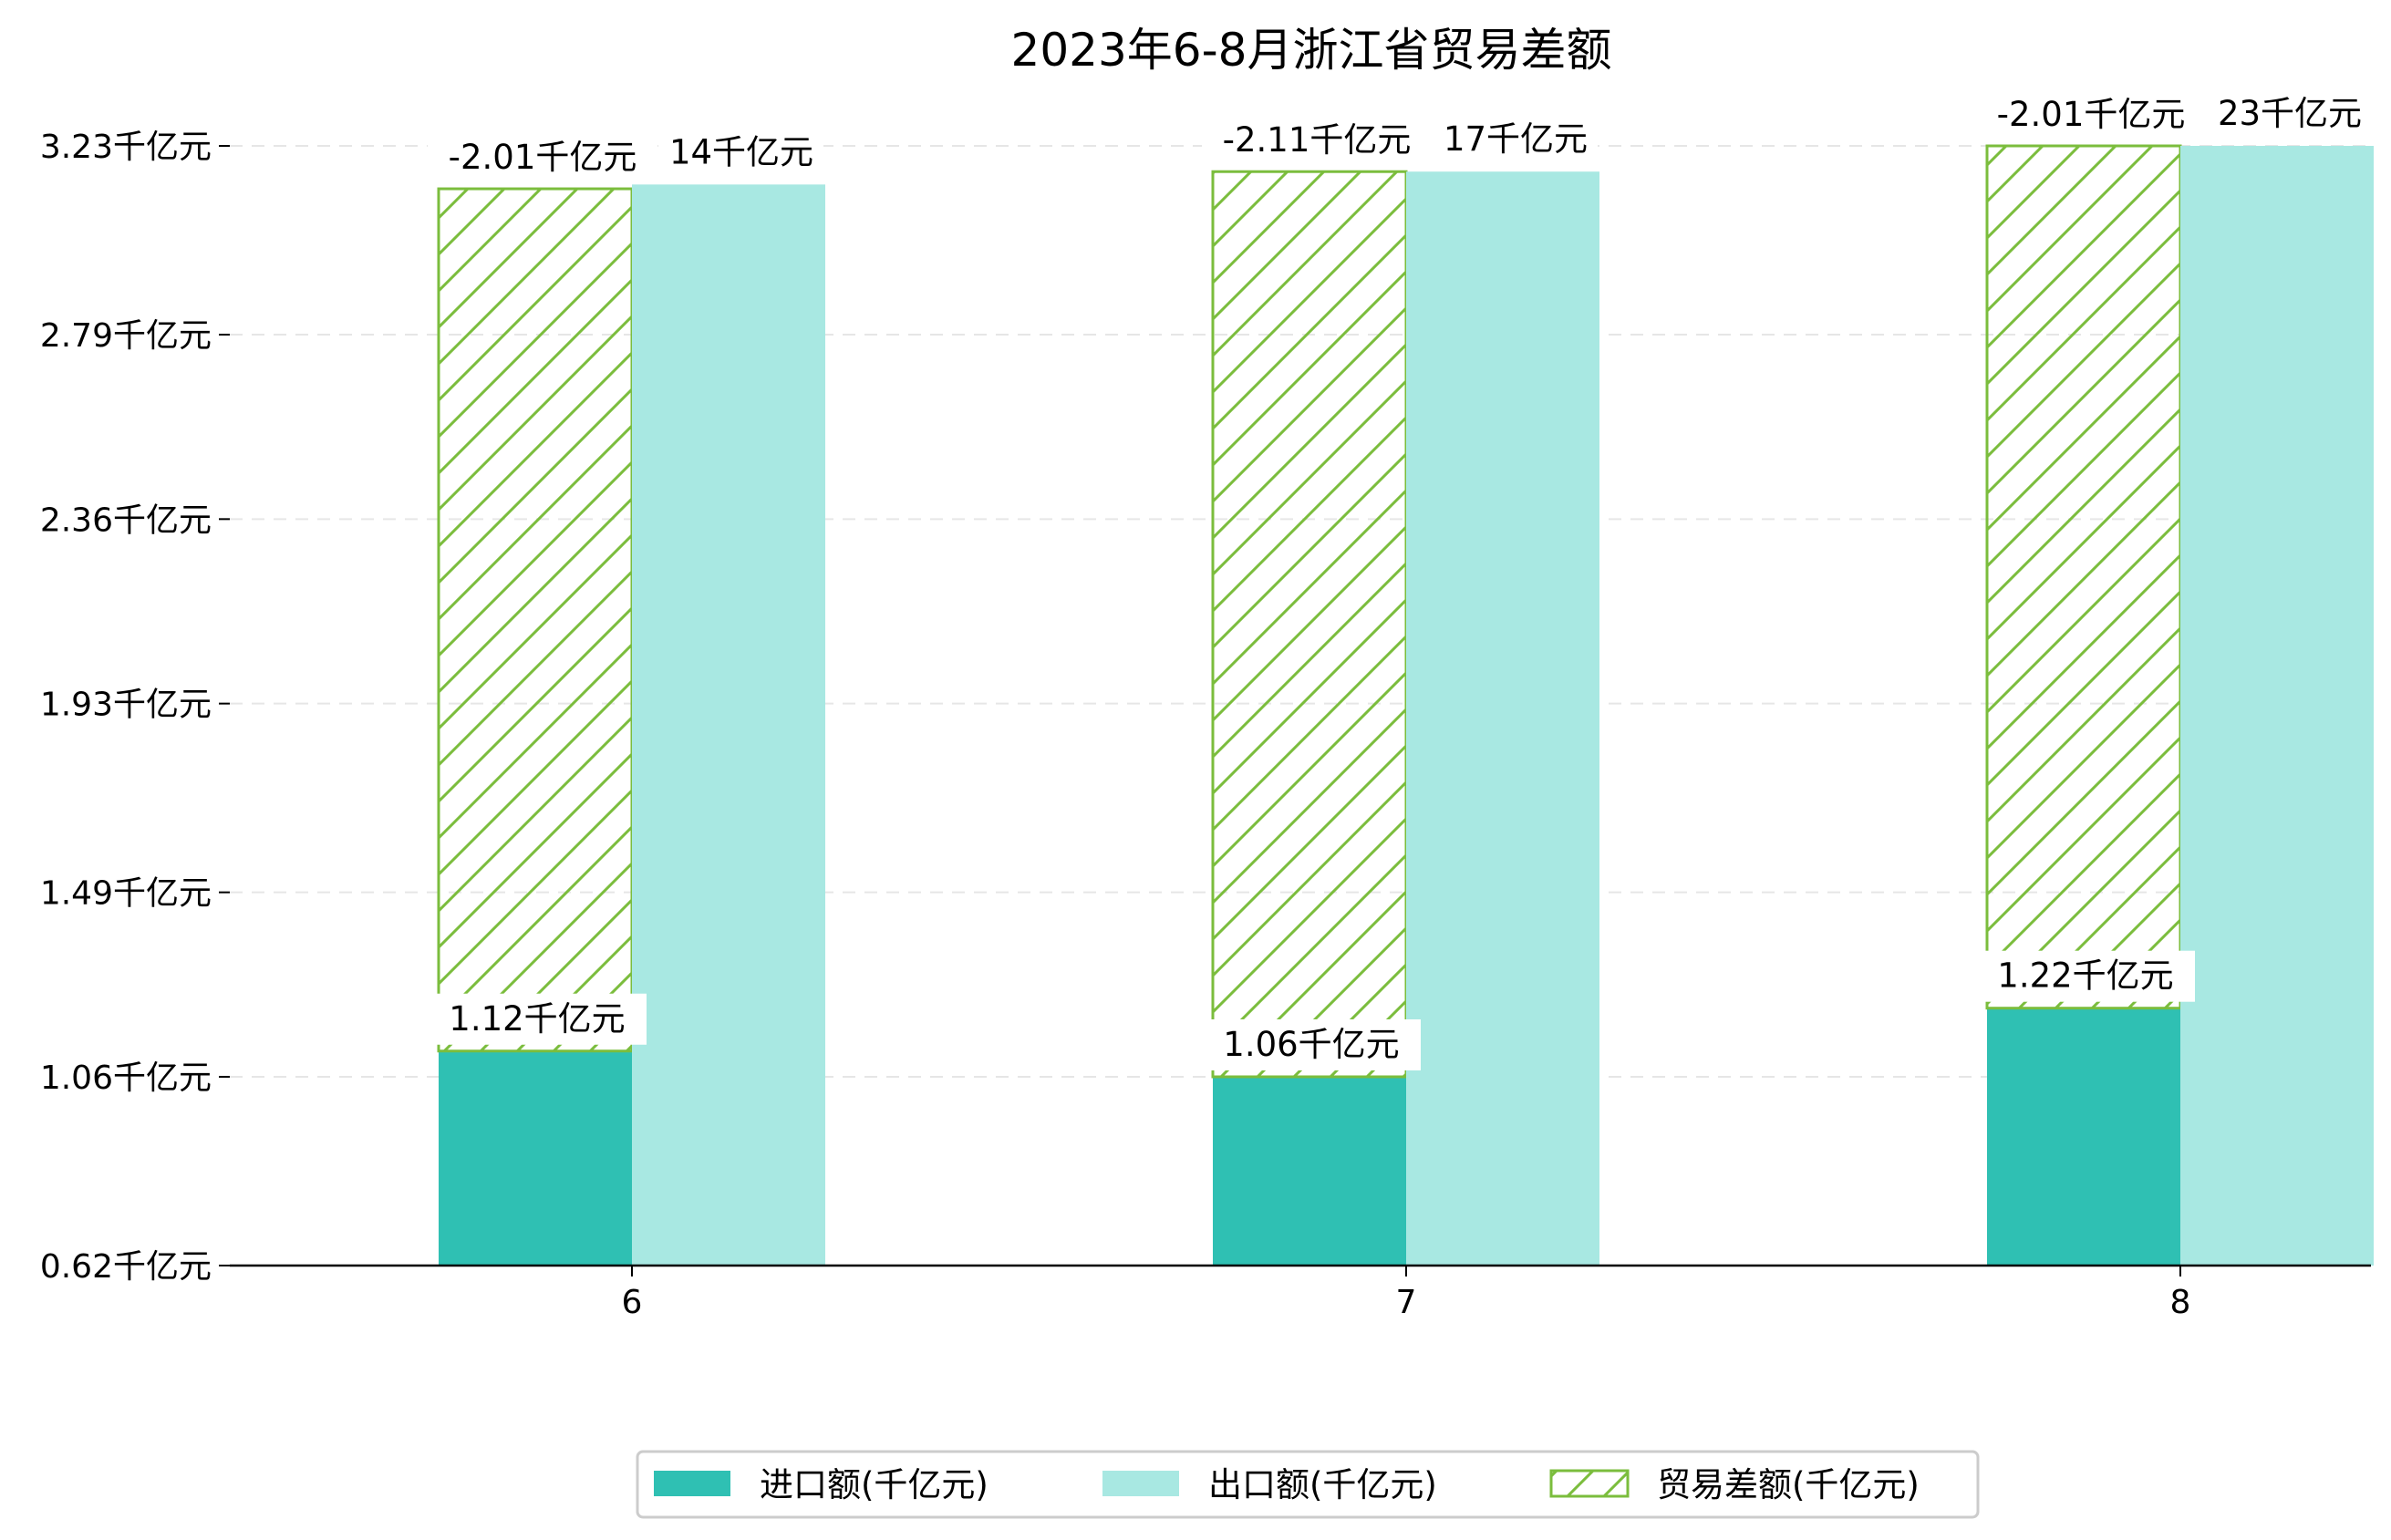 This screenshot has width=2391, height=1540. What do you see at coordinates (126, 336) in the screenshot?
I see `y-tick-label: 2.79千亿元` at bounding box center [126, 336].